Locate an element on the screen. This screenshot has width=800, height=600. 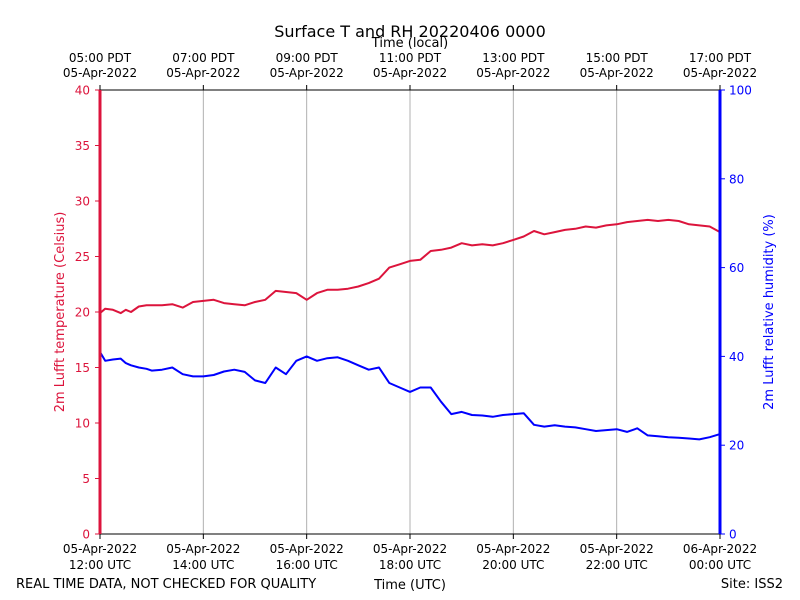
bottom-tick-time: 16:00 UTC is located at coordinates (307, 565).